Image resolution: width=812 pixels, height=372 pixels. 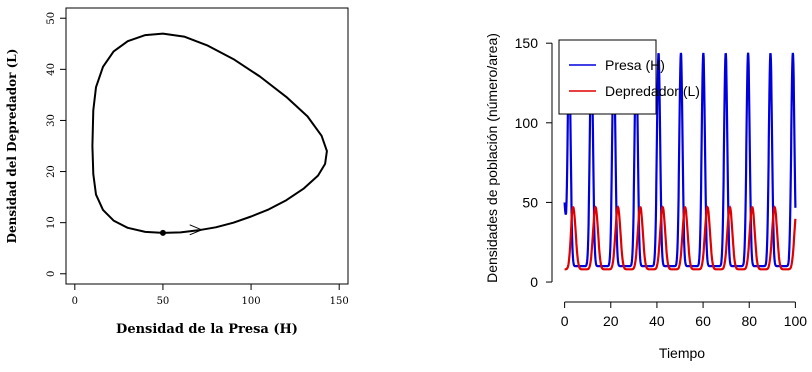 I want to click on time-x-tick-label: 0, so click(x=565, y=321).